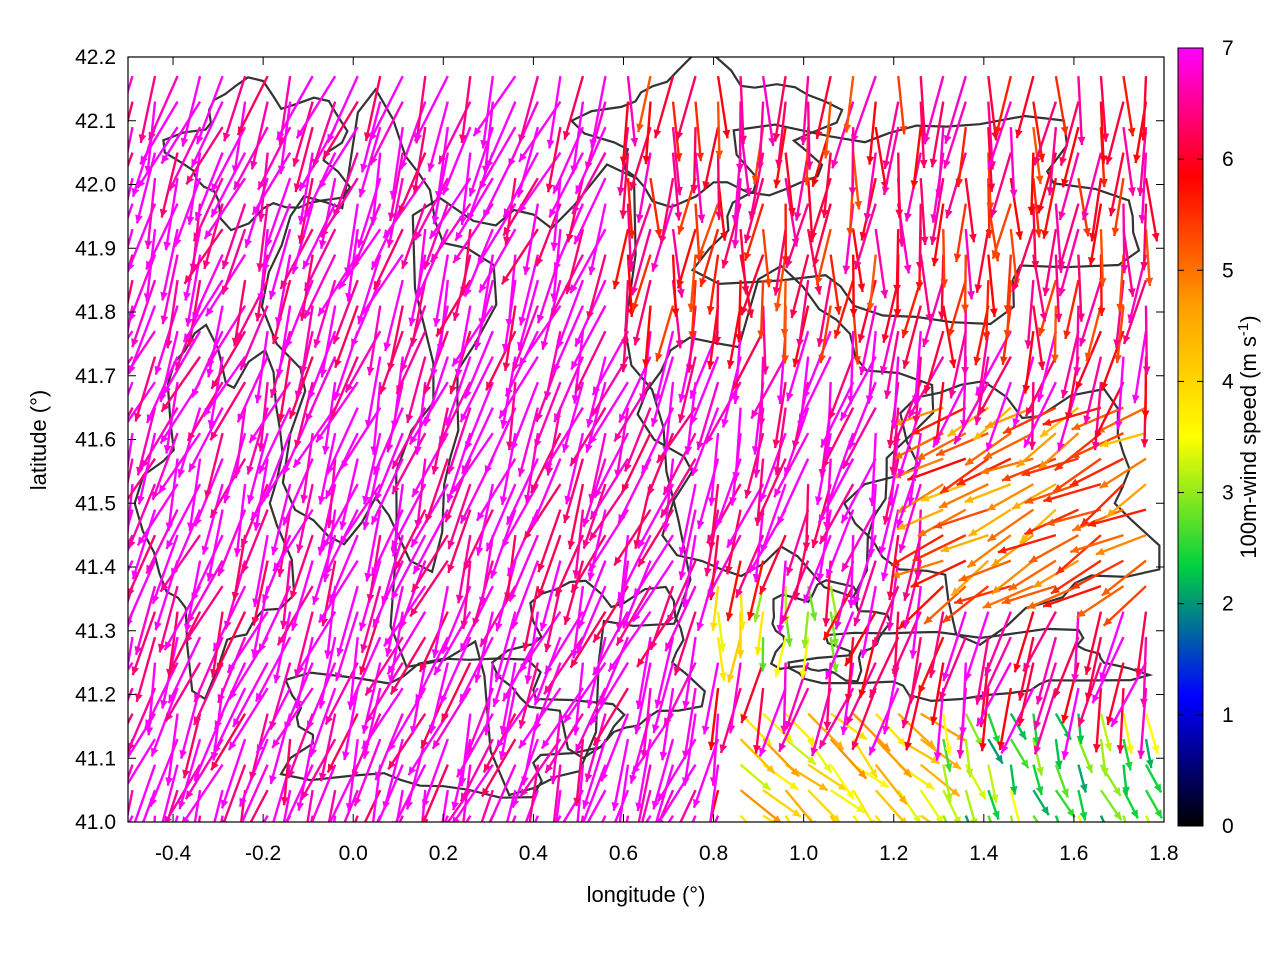 This screenshot has height=960, width=1280. I want to click on colorbar-gradient, so click(1190, 437).